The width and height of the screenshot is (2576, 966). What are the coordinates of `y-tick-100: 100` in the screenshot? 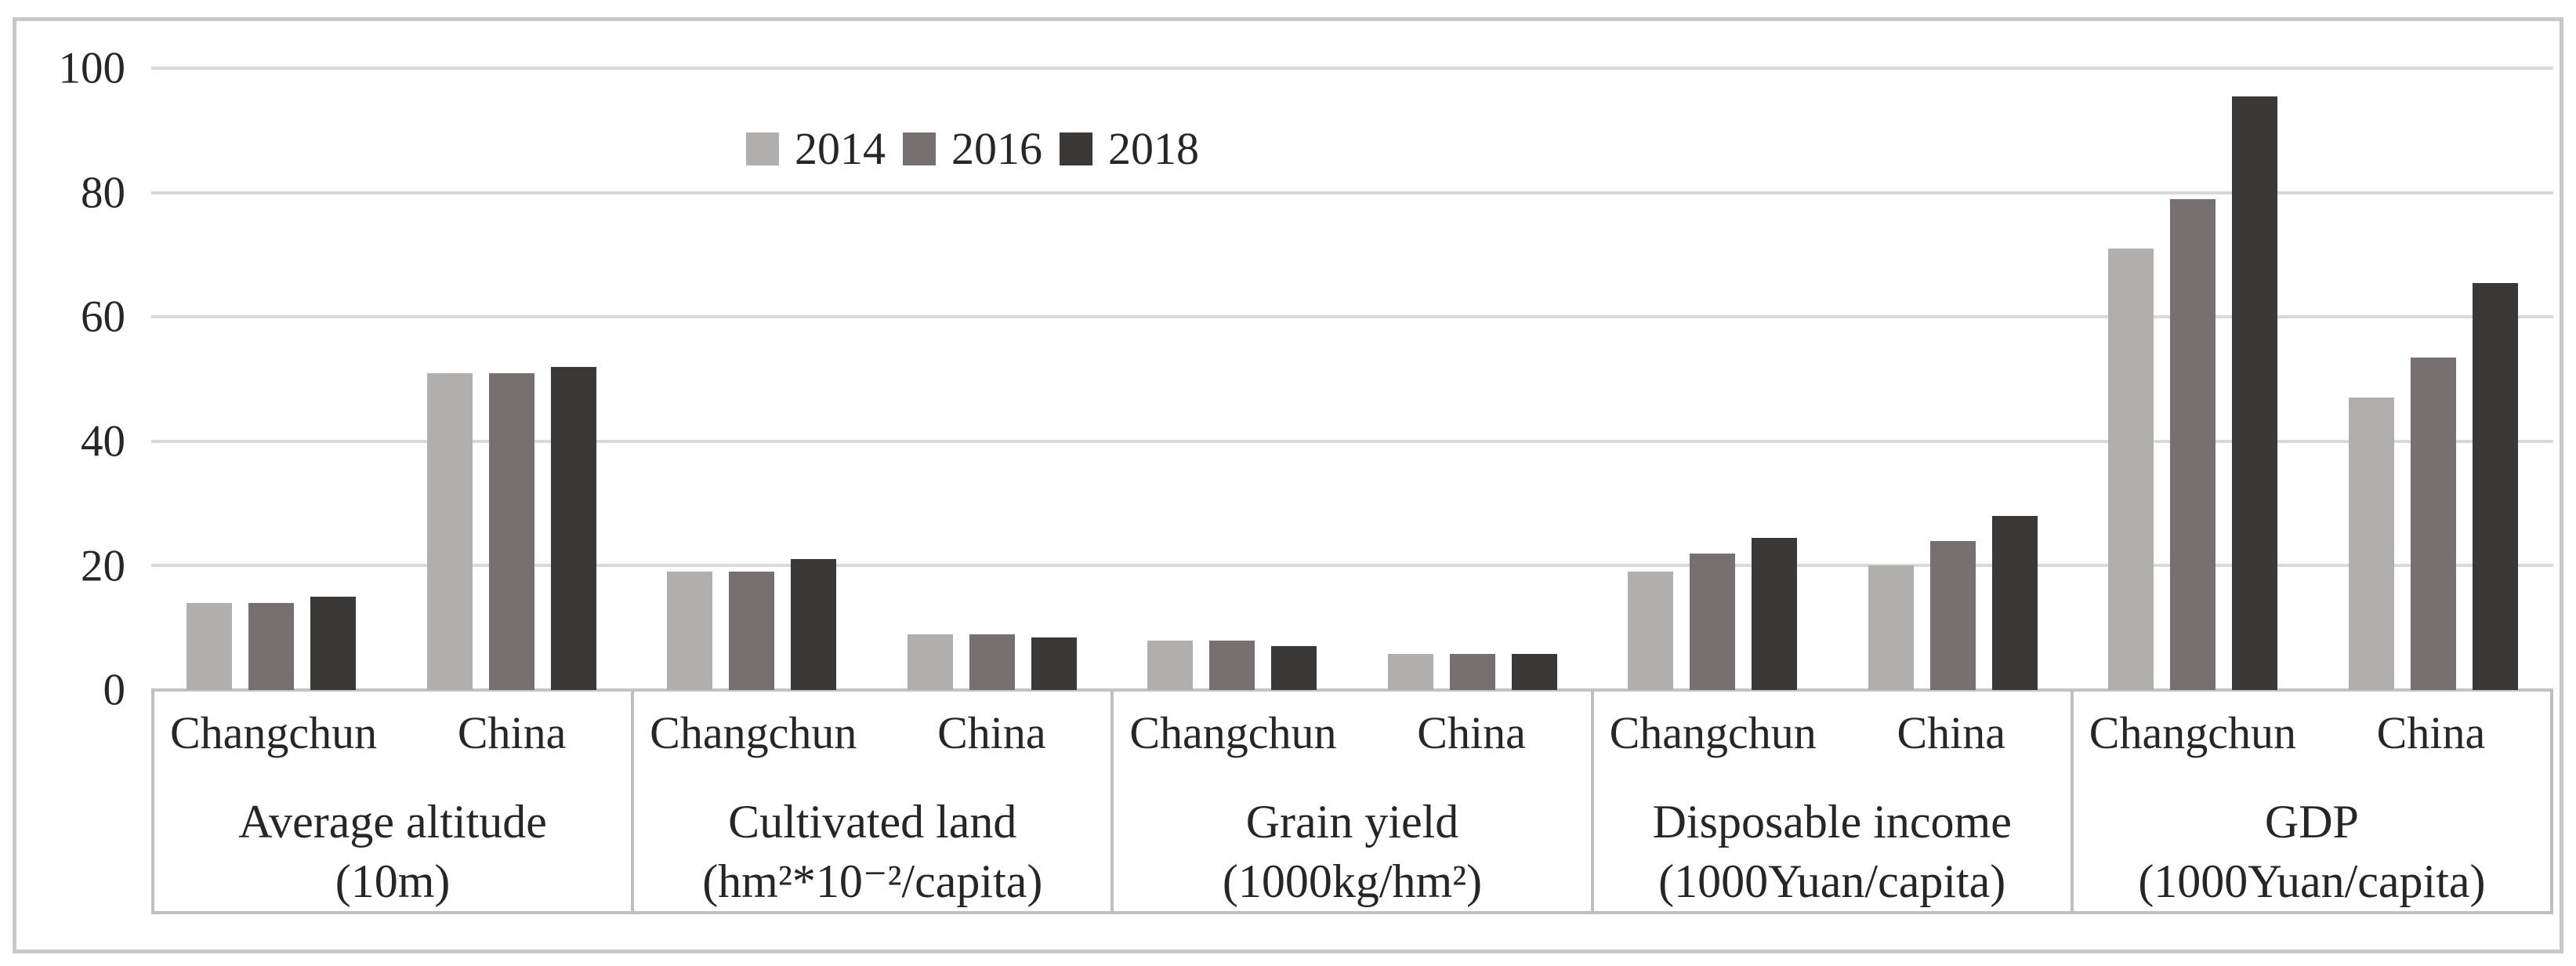 It's located at (92, 68).